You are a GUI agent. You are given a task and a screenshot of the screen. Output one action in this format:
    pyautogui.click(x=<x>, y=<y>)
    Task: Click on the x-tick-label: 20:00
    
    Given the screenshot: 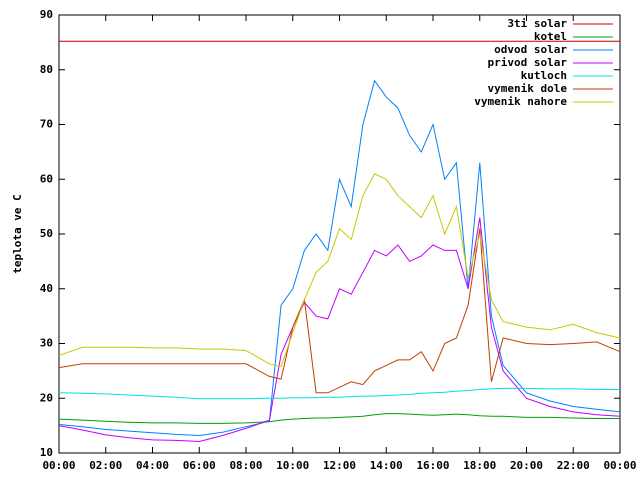 What is the action you would take?
    pyautogui.click(x=526, y=465)
    